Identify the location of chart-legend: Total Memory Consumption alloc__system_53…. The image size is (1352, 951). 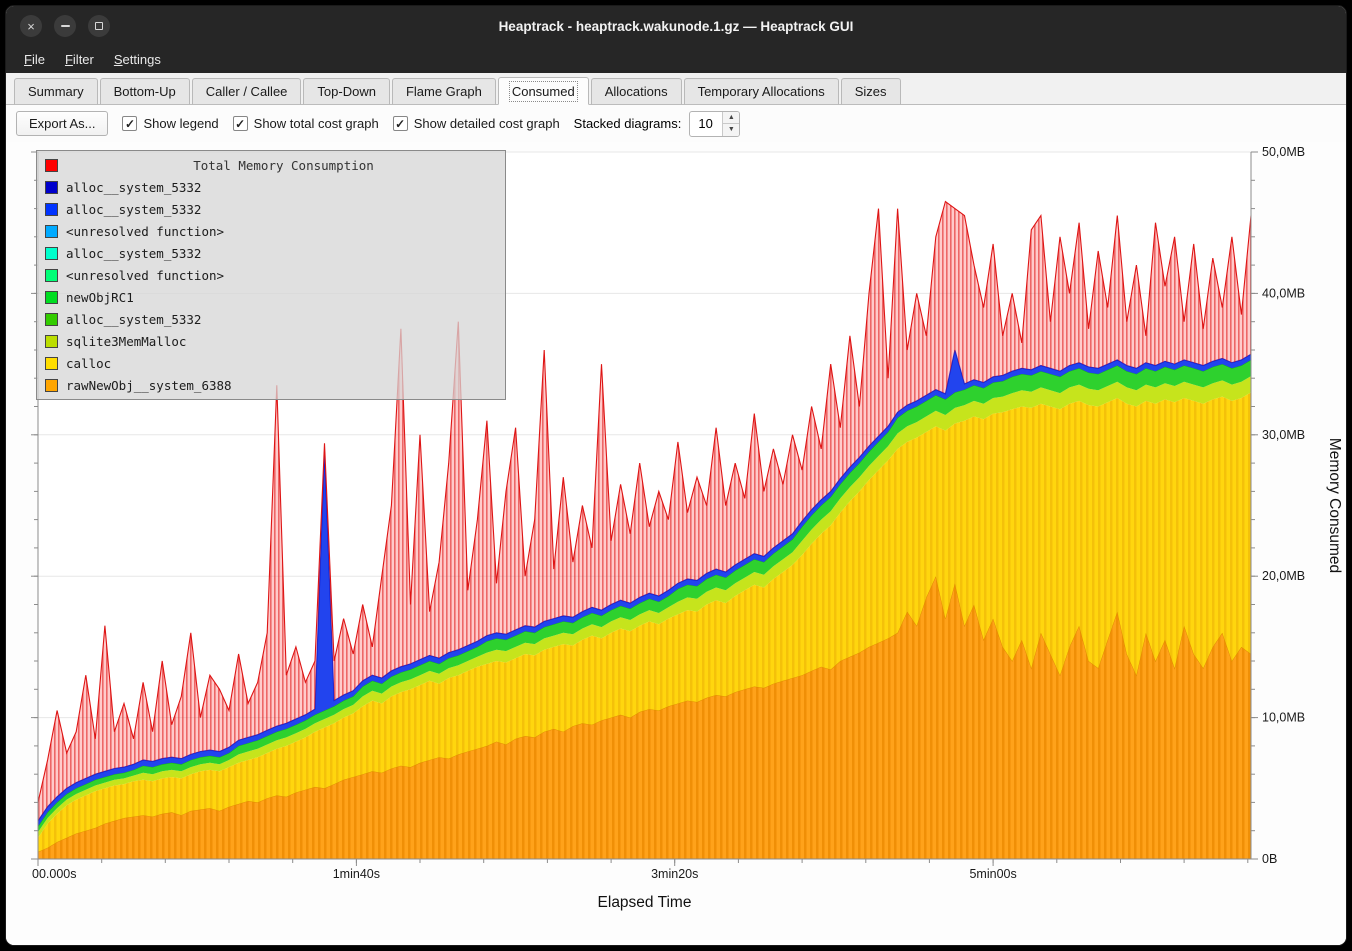
(271, 275).